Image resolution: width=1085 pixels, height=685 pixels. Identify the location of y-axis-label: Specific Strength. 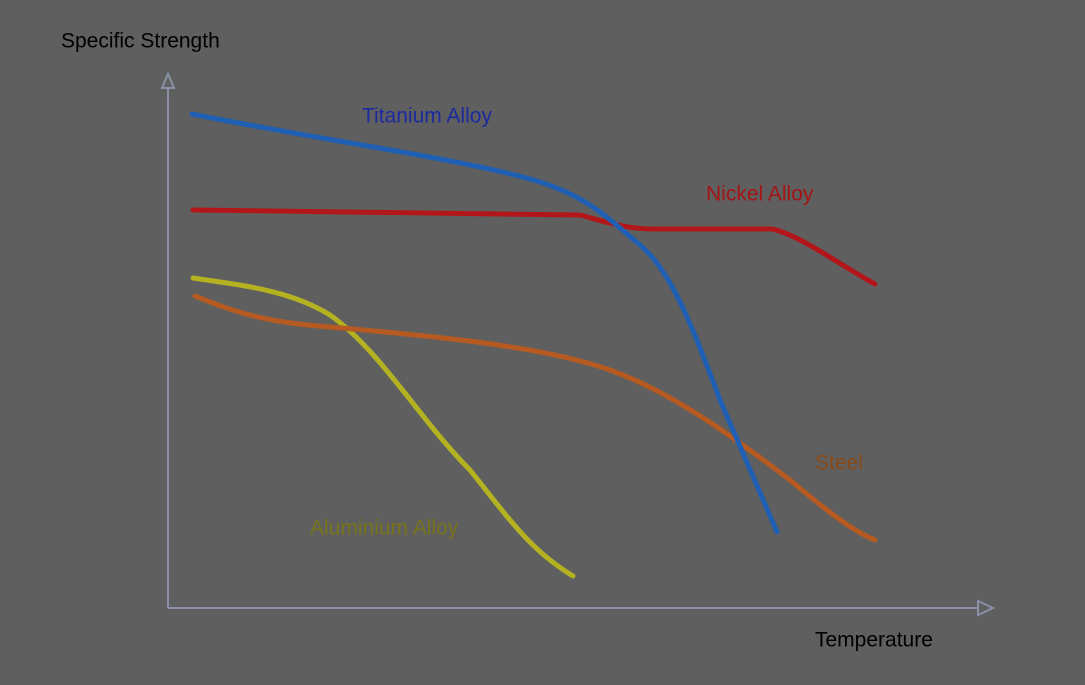
(140, 41).